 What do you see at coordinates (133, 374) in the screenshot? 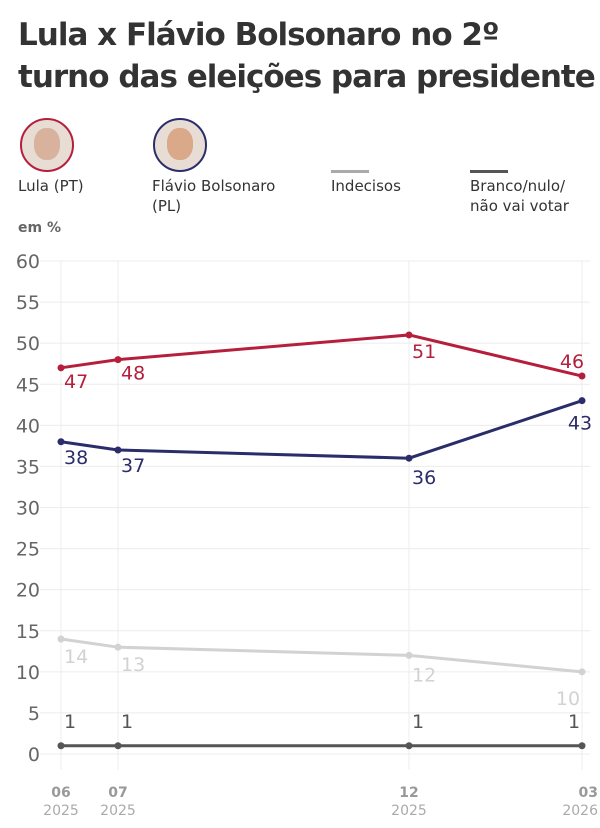
I see `data-label: 48` at bounding box center [133, 374].